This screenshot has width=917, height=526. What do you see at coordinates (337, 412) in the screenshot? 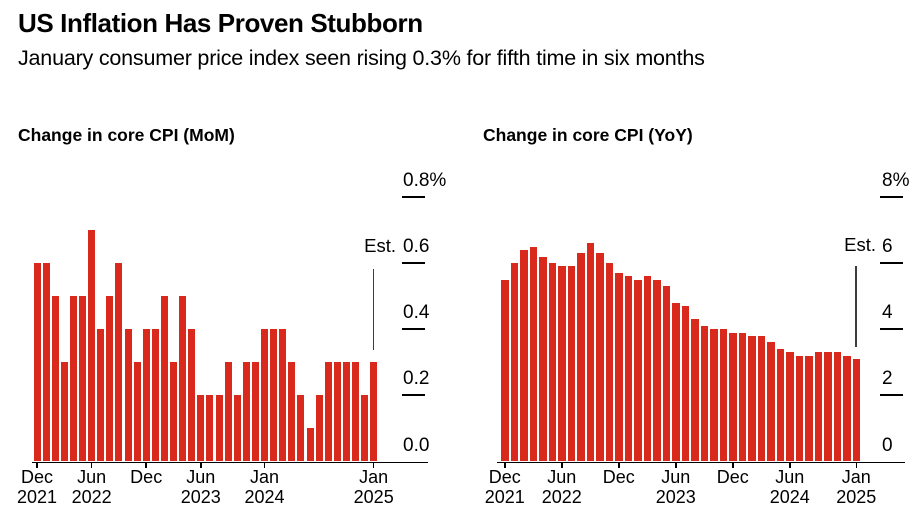
I see `bar-sep-2024` at bounding box center [337, 412].